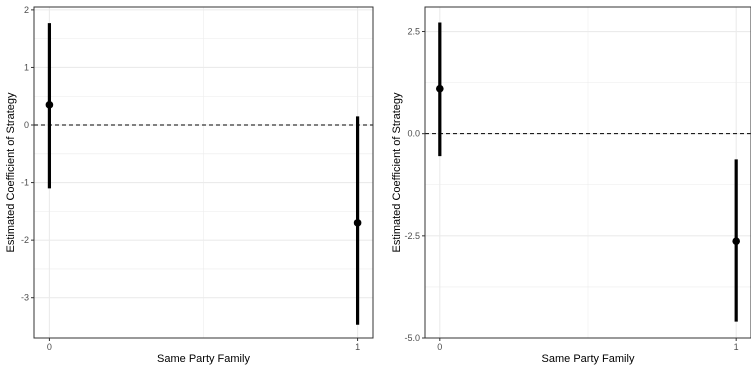  I want to click on y-tick-label: -3, so click(25, 298).